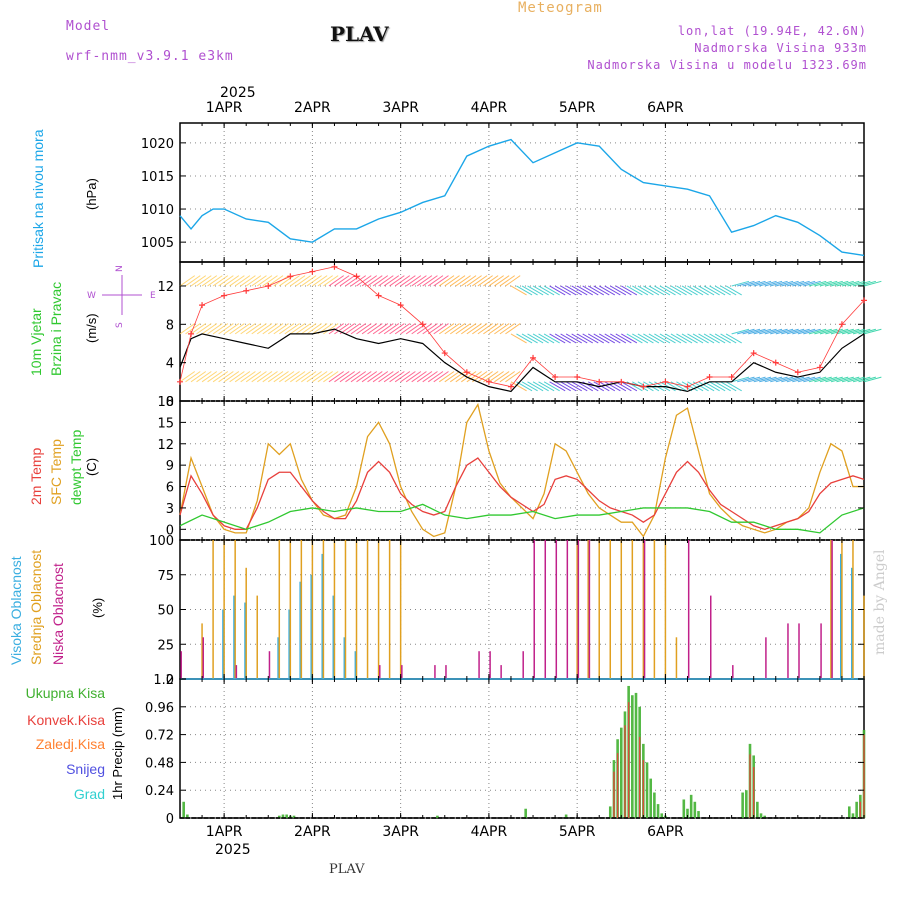  What do you see at coordinates (727, 65) in the screenshot?
I see `model-elevation: Nadmorska Visina u modelu 1323.69m` at bounding box center [727, 65].